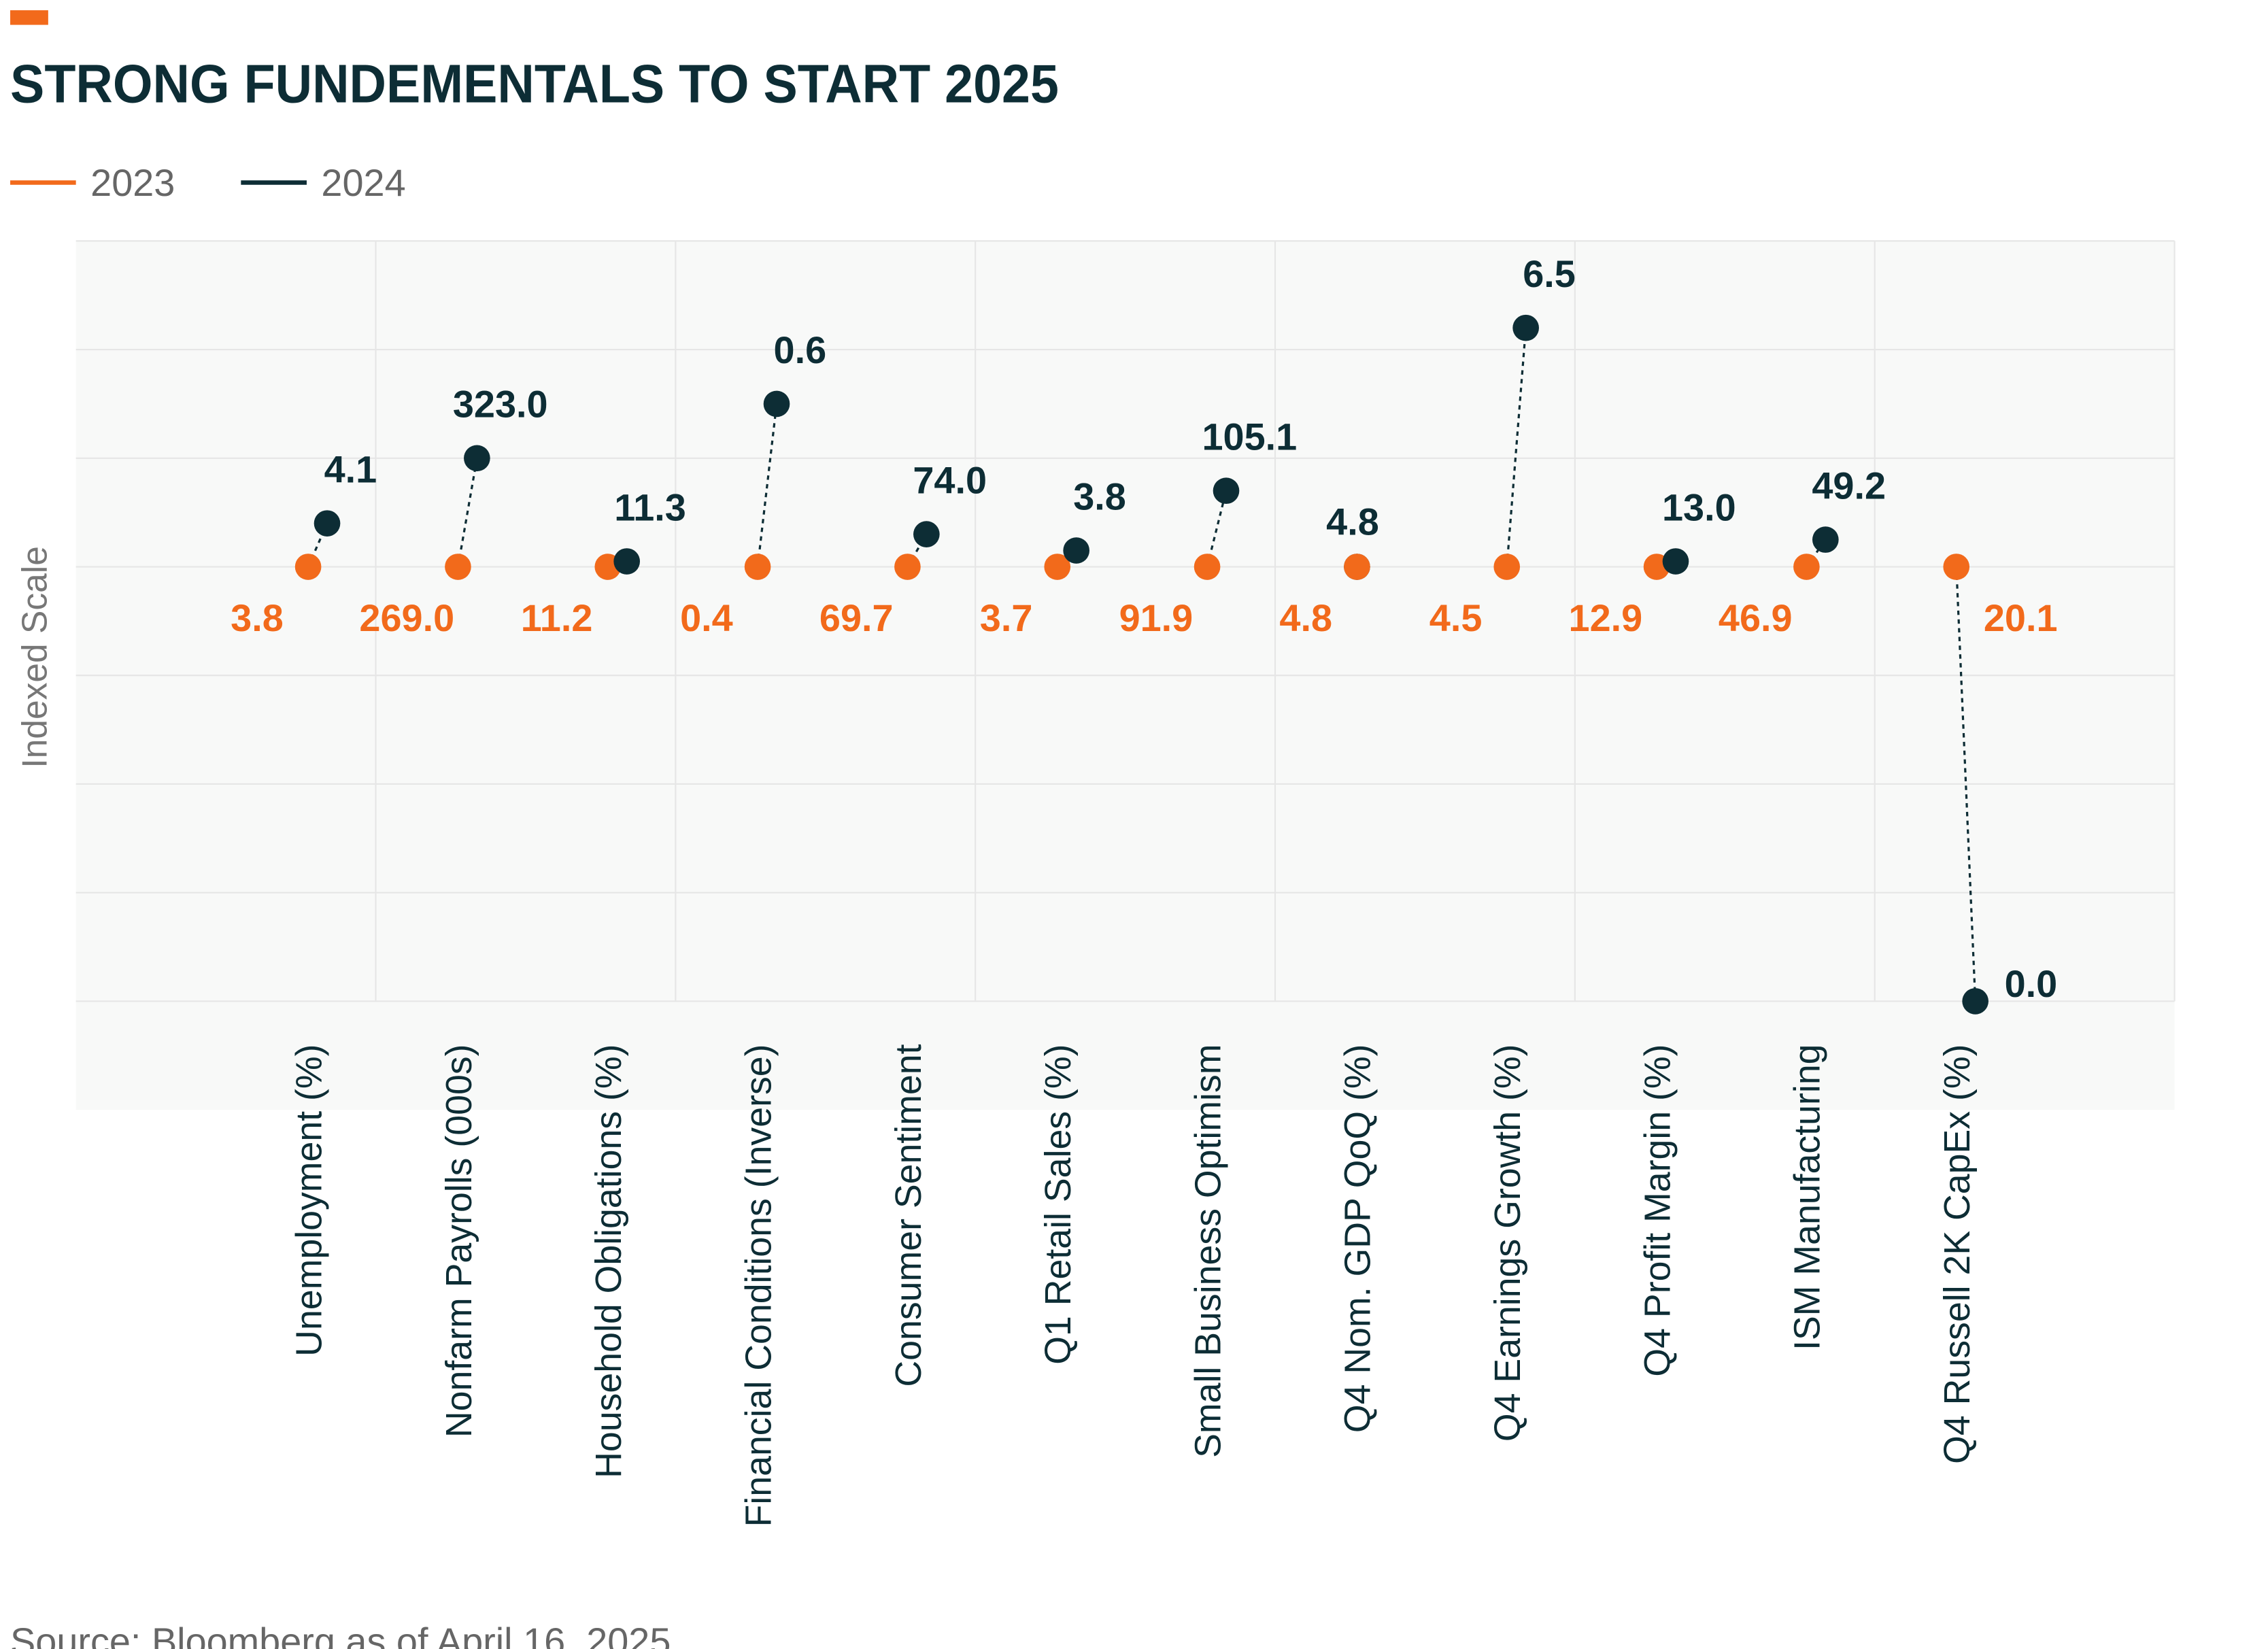  I want to click on x-tick-label: ISM Manufacturing, so click(1807, 1197).